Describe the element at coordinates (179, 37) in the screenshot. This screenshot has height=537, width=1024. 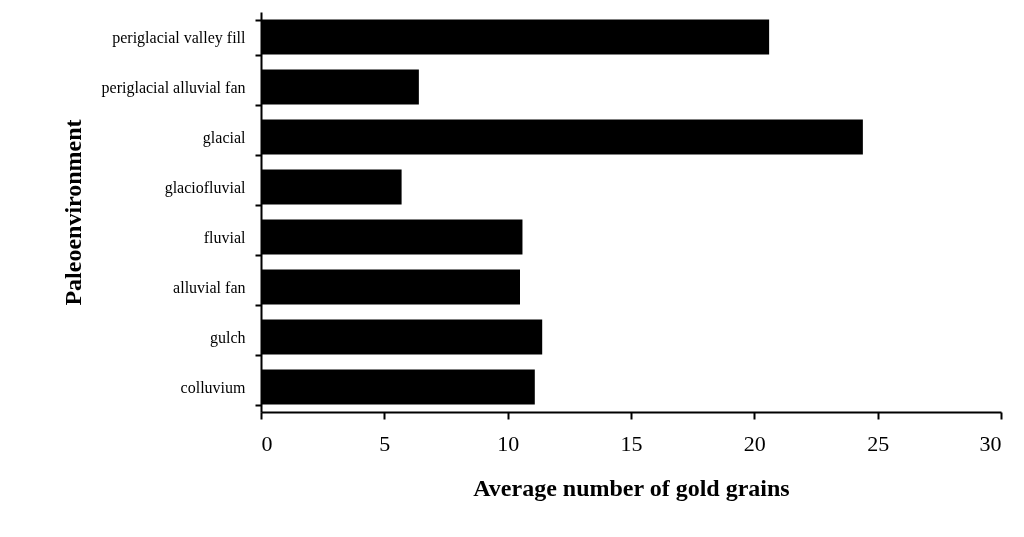
I see `y-tick-label: periglacial valley fill` at that location.